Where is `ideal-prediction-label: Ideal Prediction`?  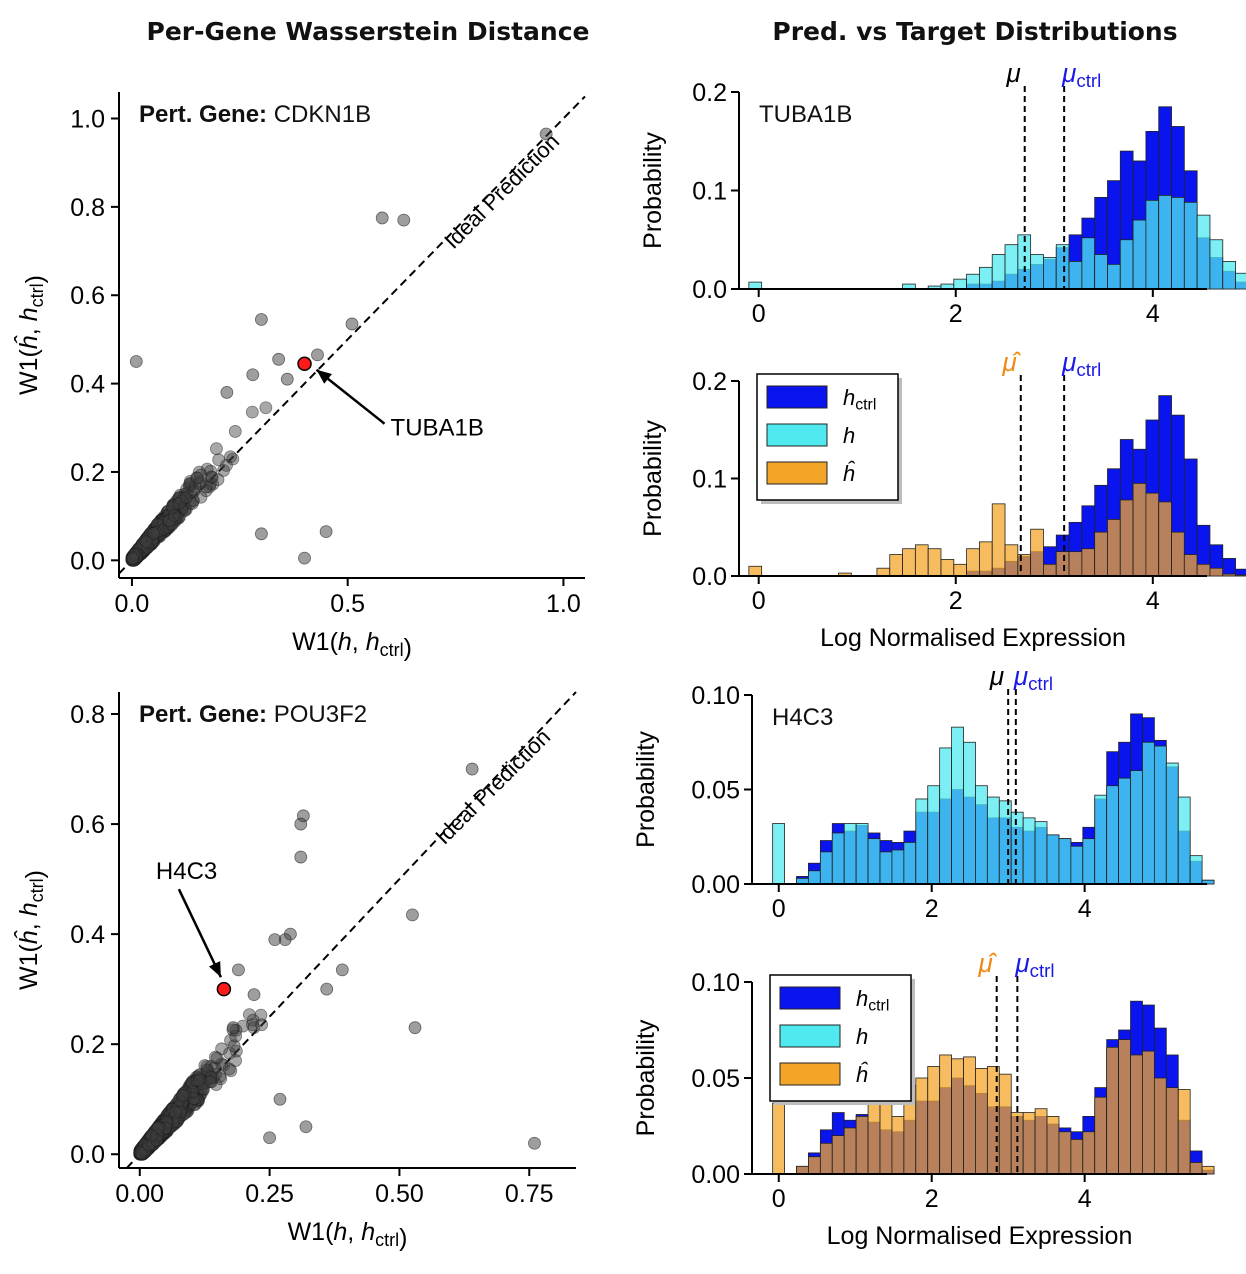
ideal-prediction-label: Ideal Prediction is located at coordinates (501, 191).